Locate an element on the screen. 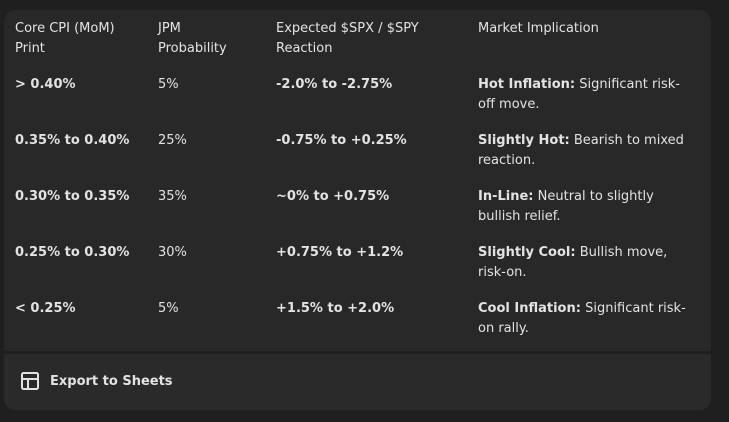 The width and height of the screenshot is (729, 422). table-cell: +0.75% to +1.2% is located at coordinates (340, 252).